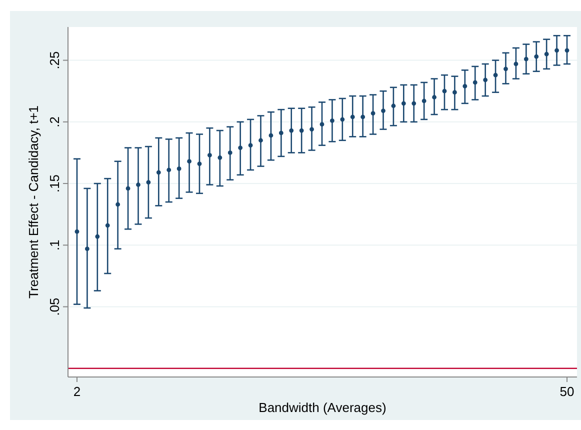  I want to click on y-axis-title: Treatment Effect - Candidacy, t+1, so click(33, 202).